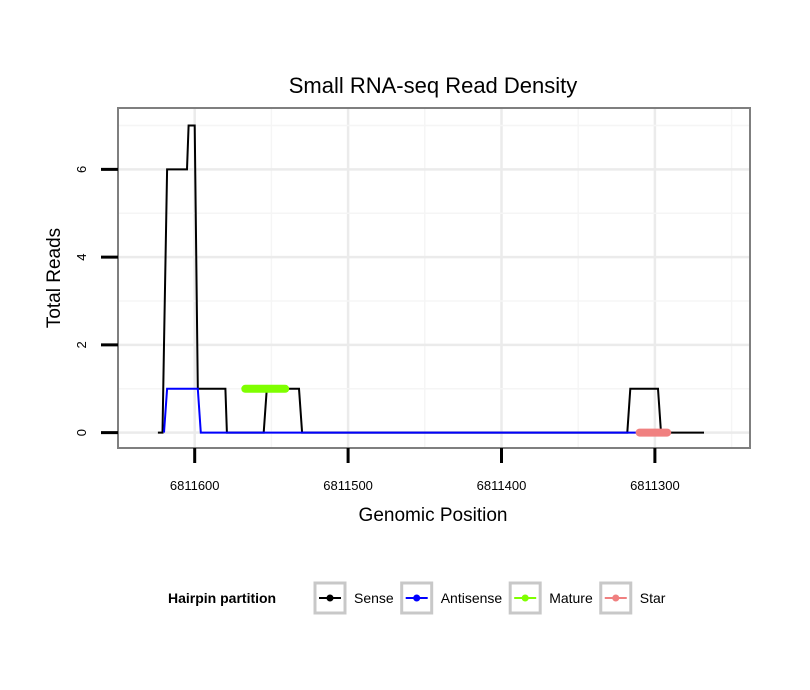  I want to click on legend-label: Mature, so click(571, 598).